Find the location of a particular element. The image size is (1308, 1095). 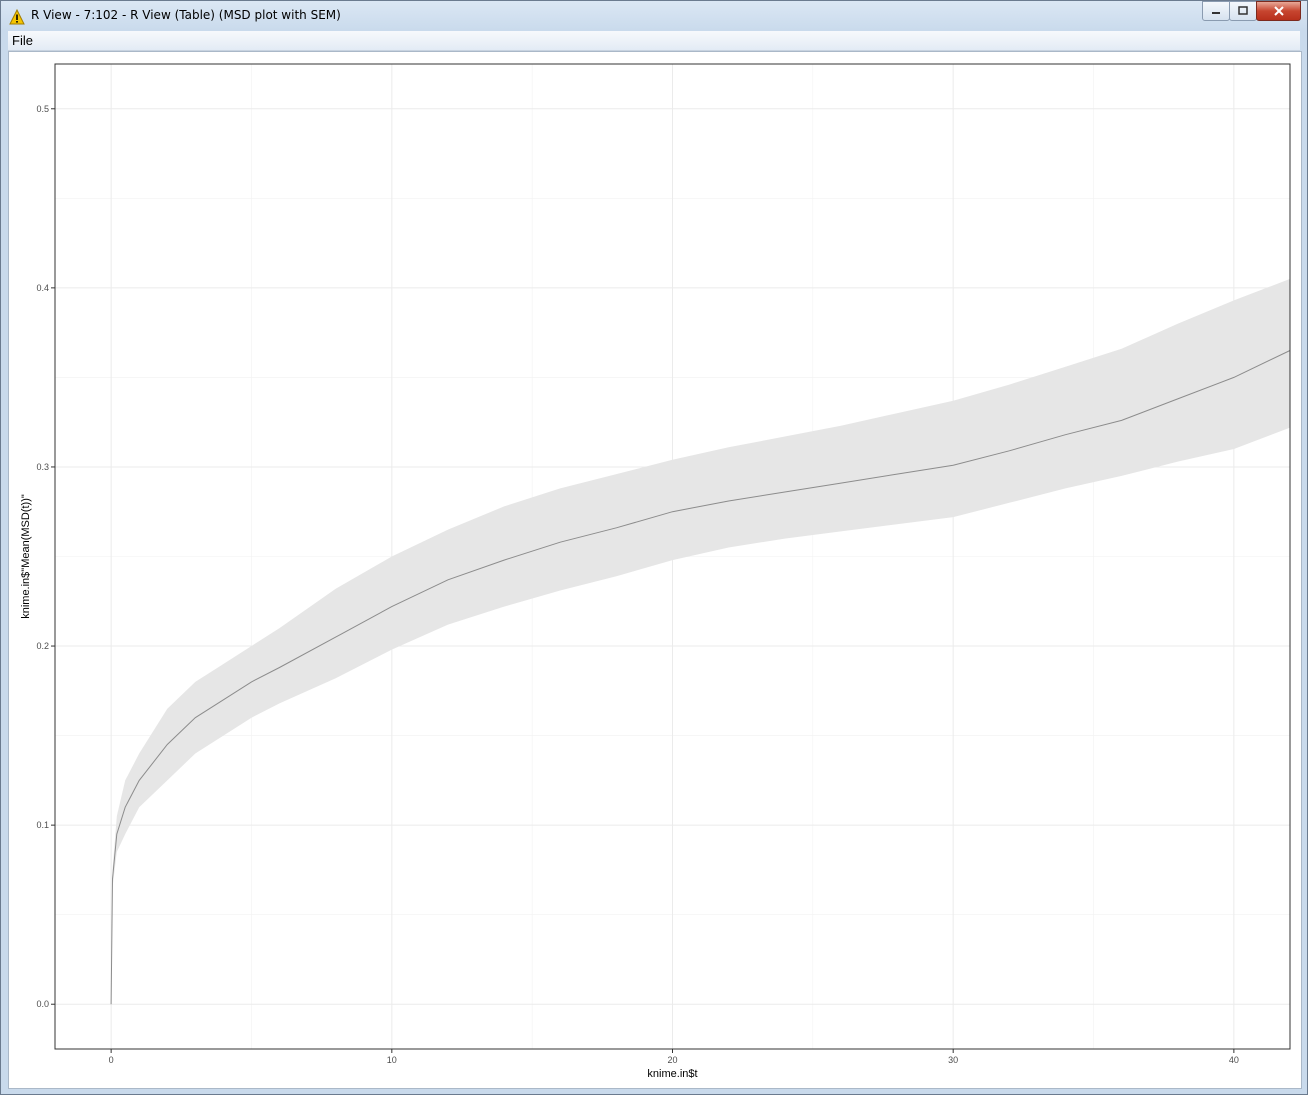

minimize-icon is located at coordinates (1216, 13).